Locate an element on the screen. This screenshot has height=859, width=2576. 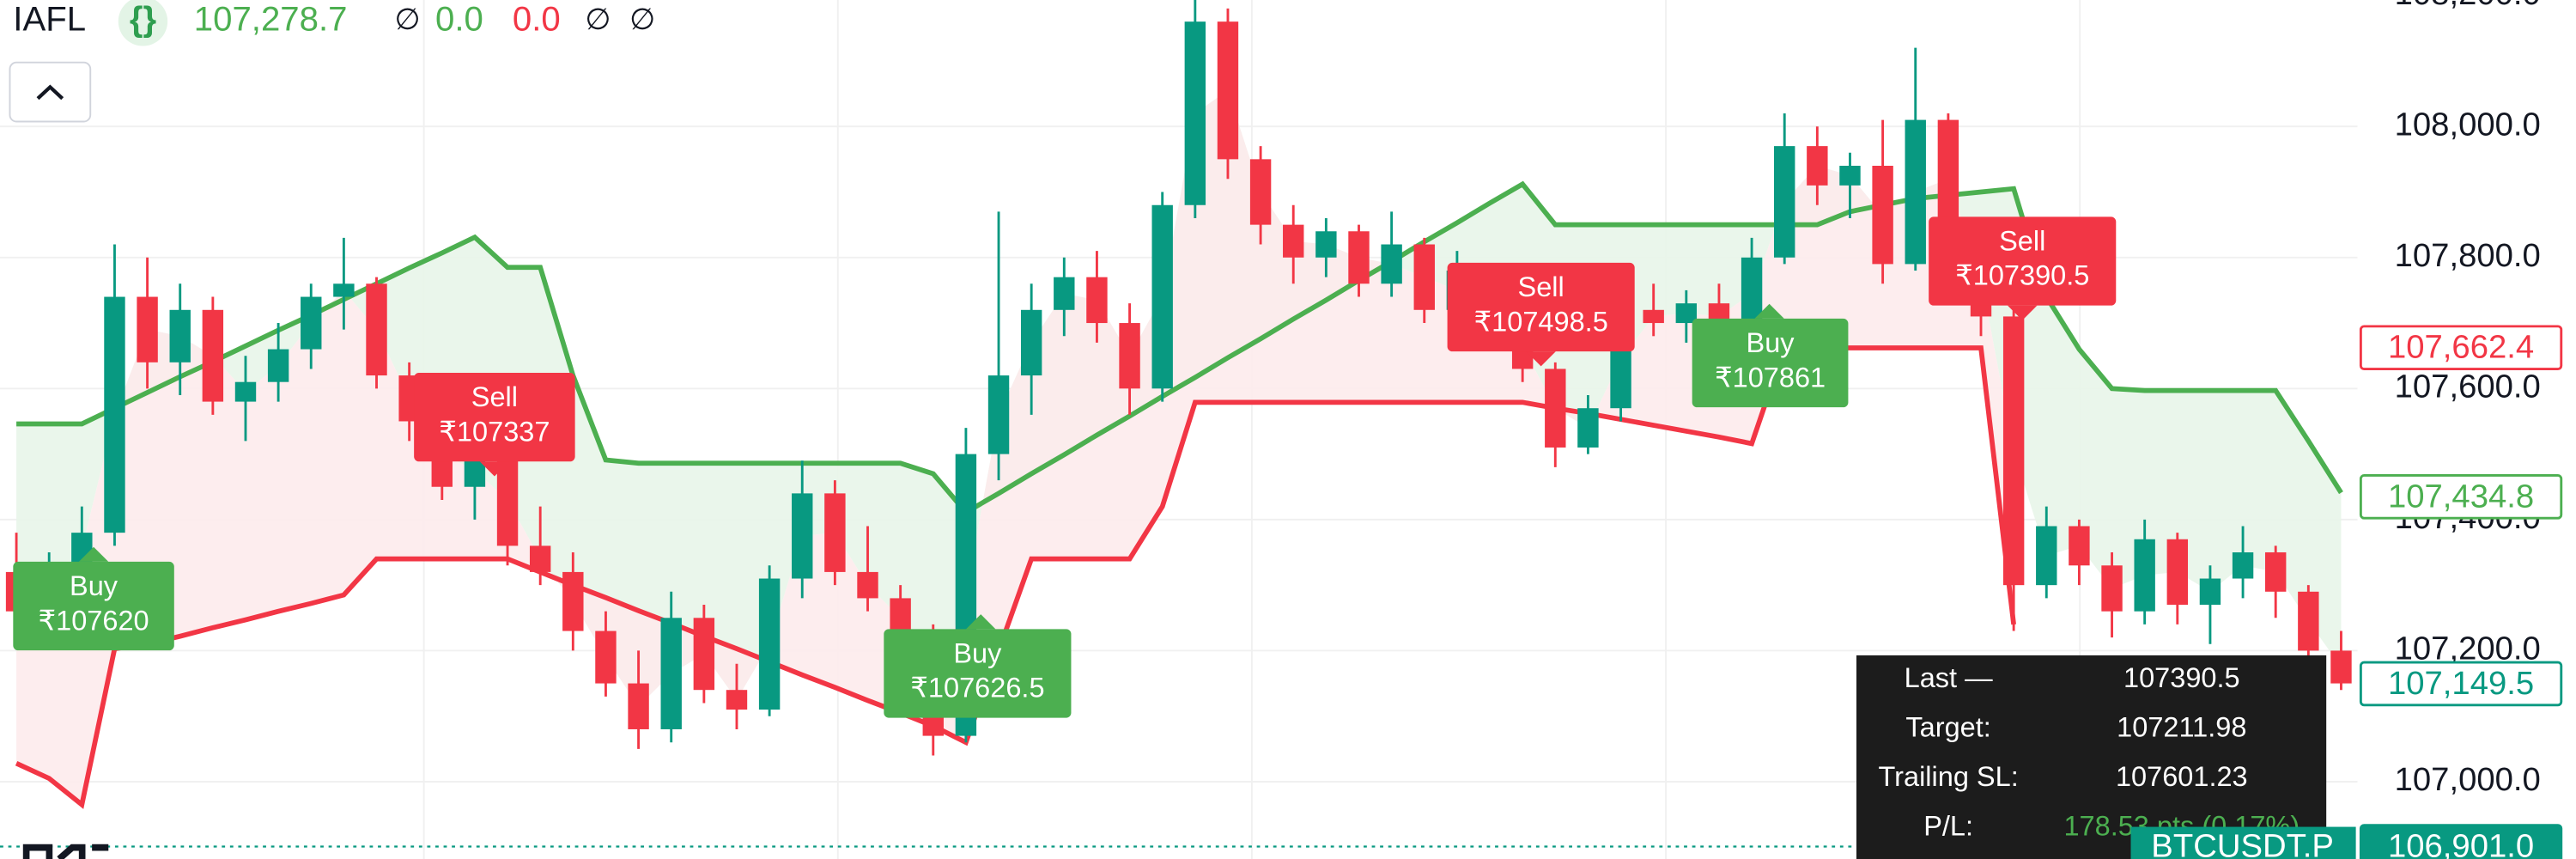
price-label: 107,434.8 is located at coordinates (2461, 496).